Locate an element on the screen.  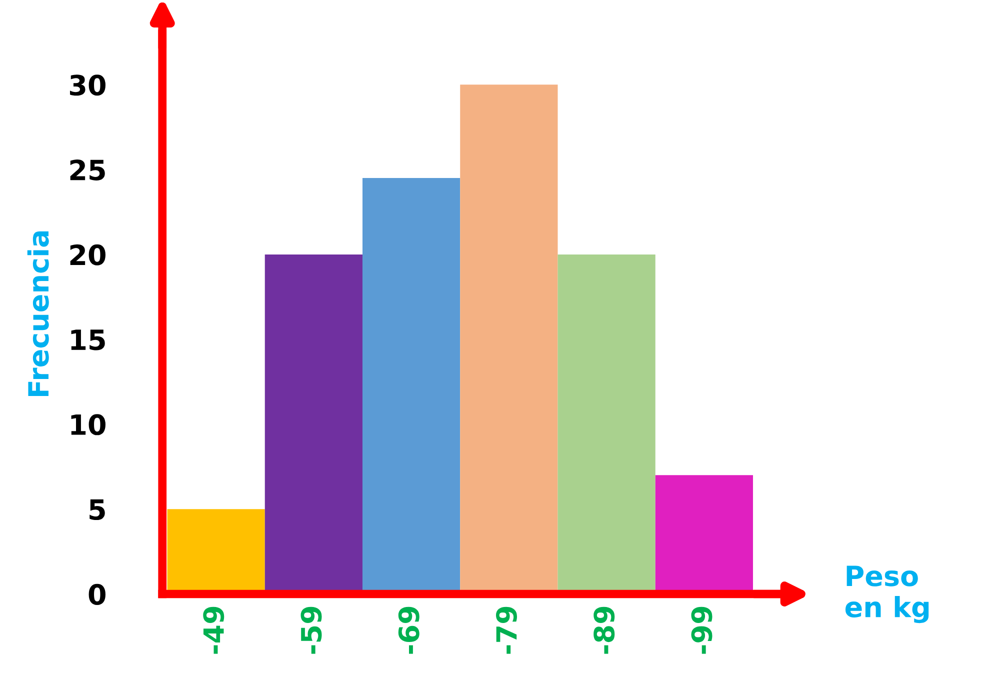
x-tick-label: -49 is located at coordinates (213, 630).